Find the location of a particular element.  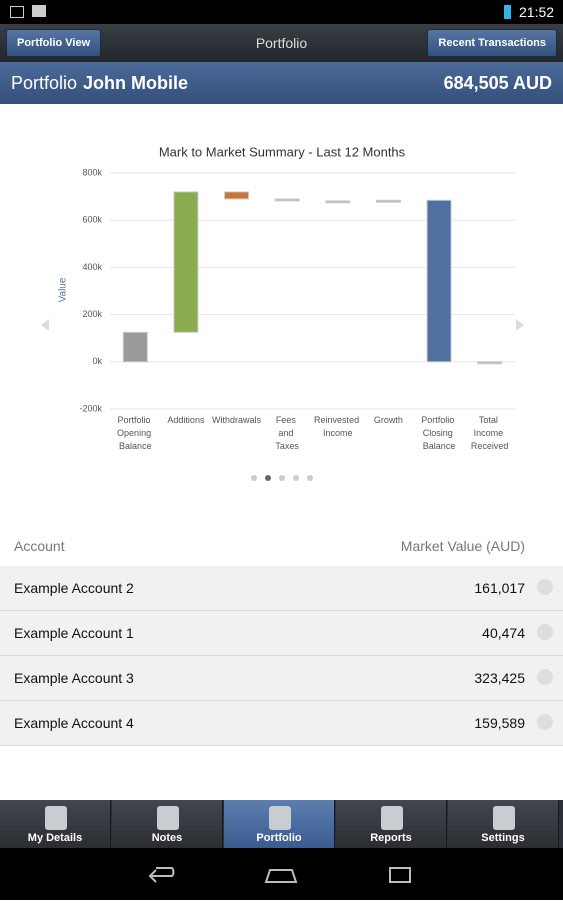

tab: Settings is located at coordinates (503, 824).